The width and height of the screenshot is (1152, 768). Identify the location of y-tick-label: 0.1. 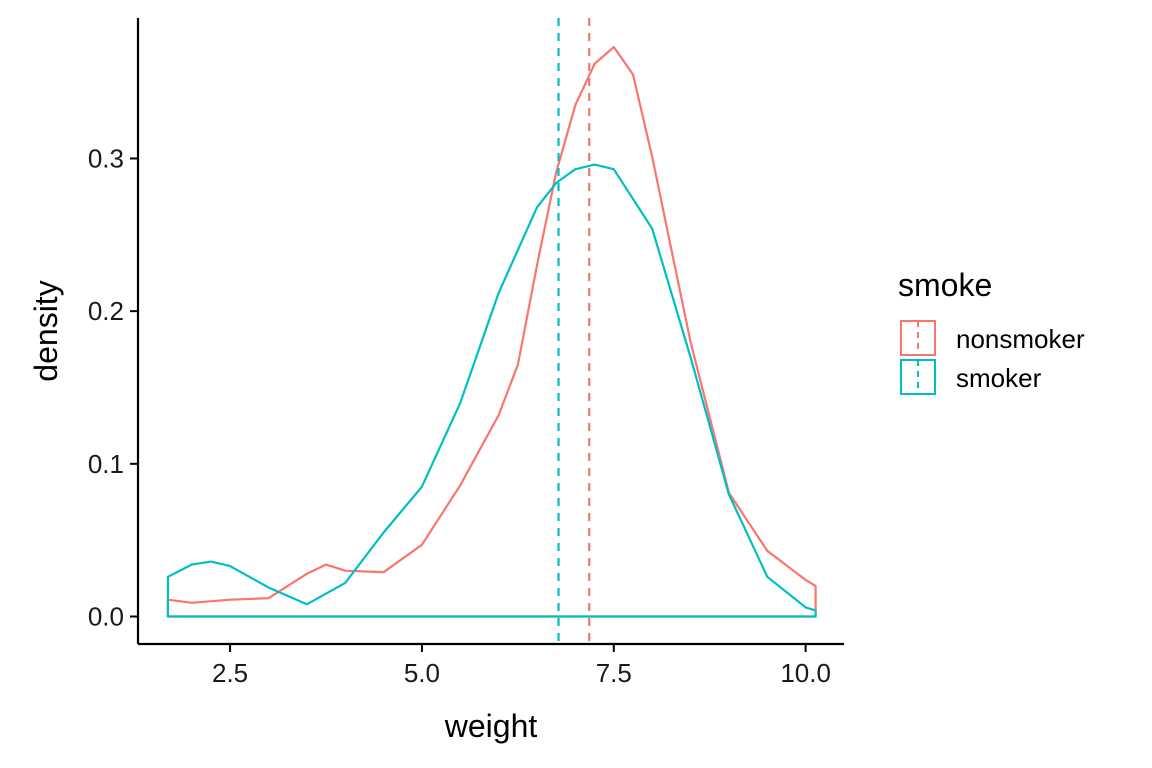
(106, 464).